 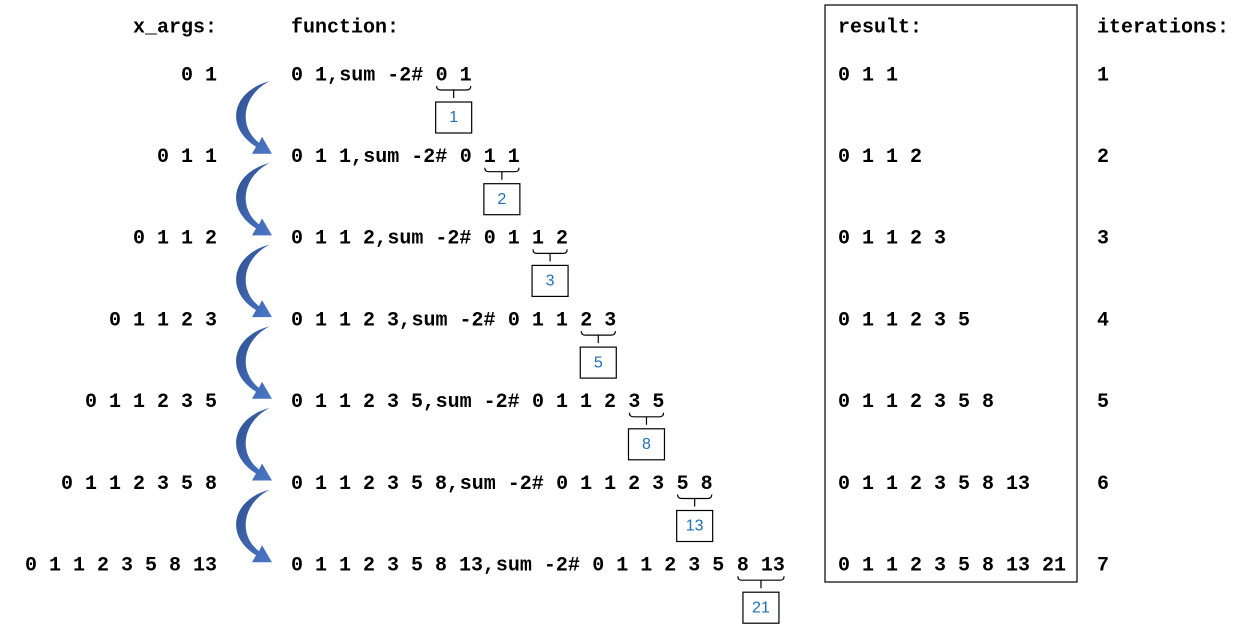 I want to click on sum-value: 5, so click(x=598, y=362).